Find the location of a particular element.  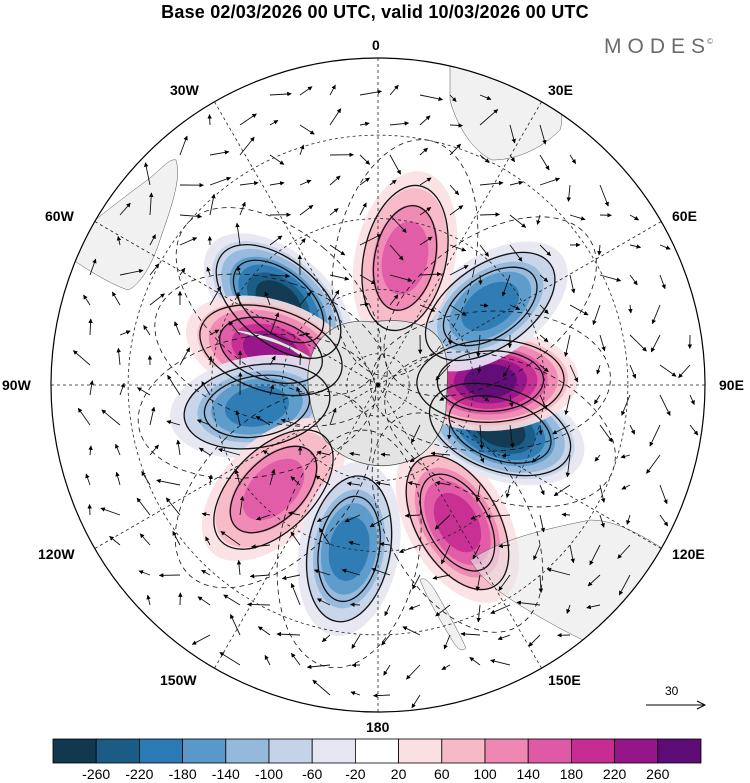

lon-label-90w: 90W is located at coordinates (16, 385).